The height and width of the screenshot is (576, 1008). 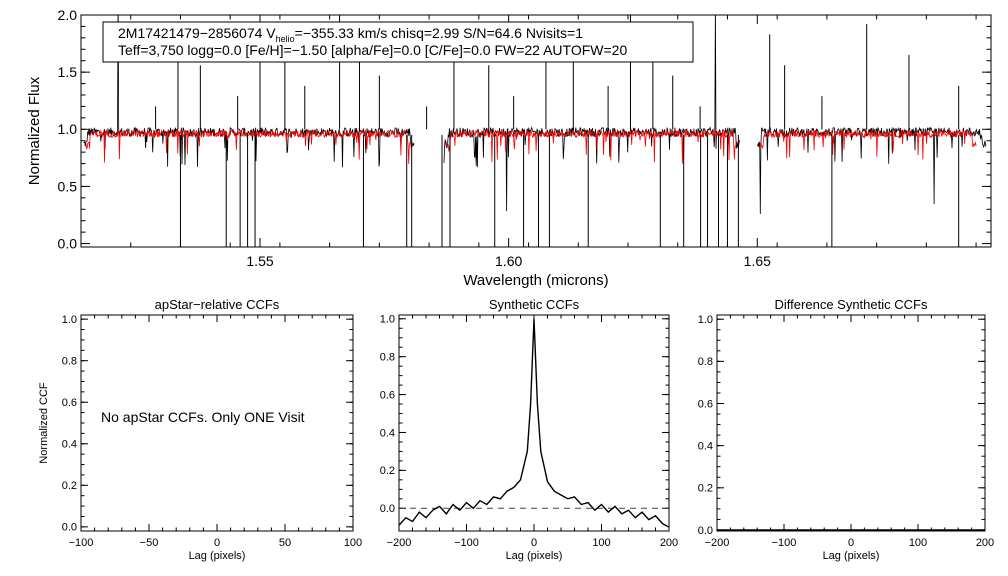 I want to click on difference-ytick-label: 0.2, so click(x=705, y=489).